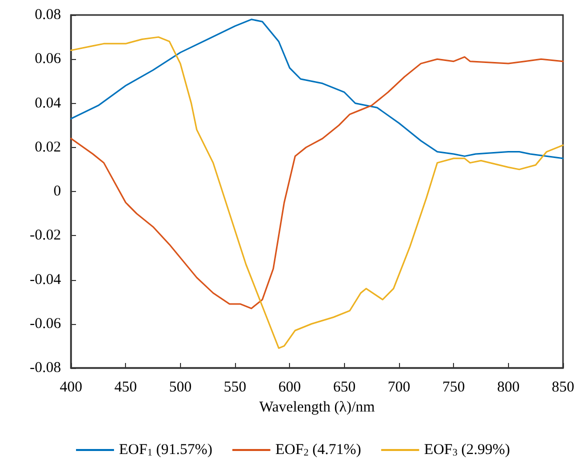 The width and height of the screenshot is (586, 465). What do you see at coordinates (46, 280) in the screenshot?
I see `y-tick-label: -0.04` at bounding box center [46, 280].